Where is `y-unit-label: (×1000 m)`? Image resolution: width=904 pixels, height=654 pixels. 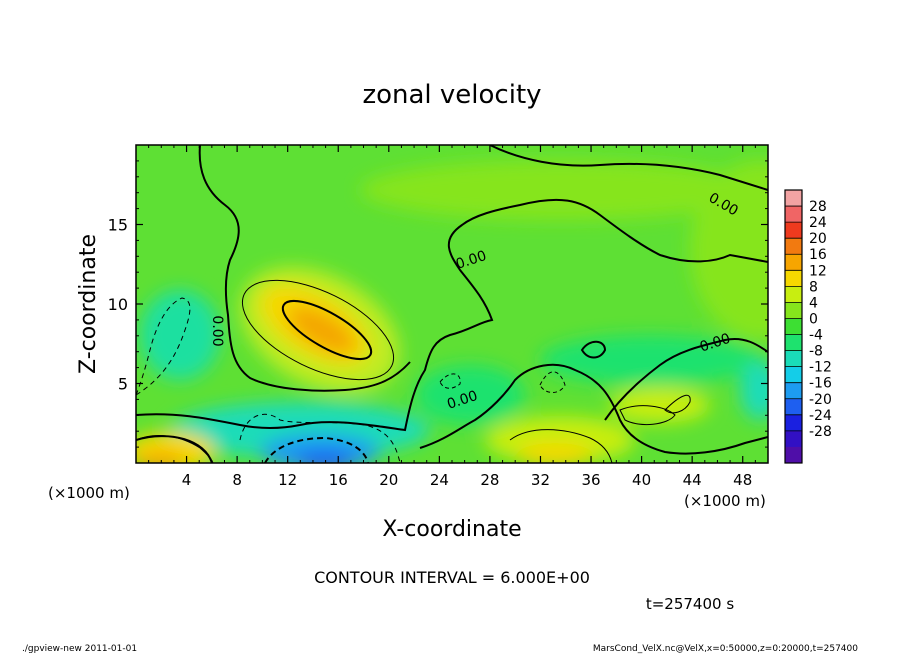 y-unit-label: (×1000 m) is located at coordinates (725, 501).